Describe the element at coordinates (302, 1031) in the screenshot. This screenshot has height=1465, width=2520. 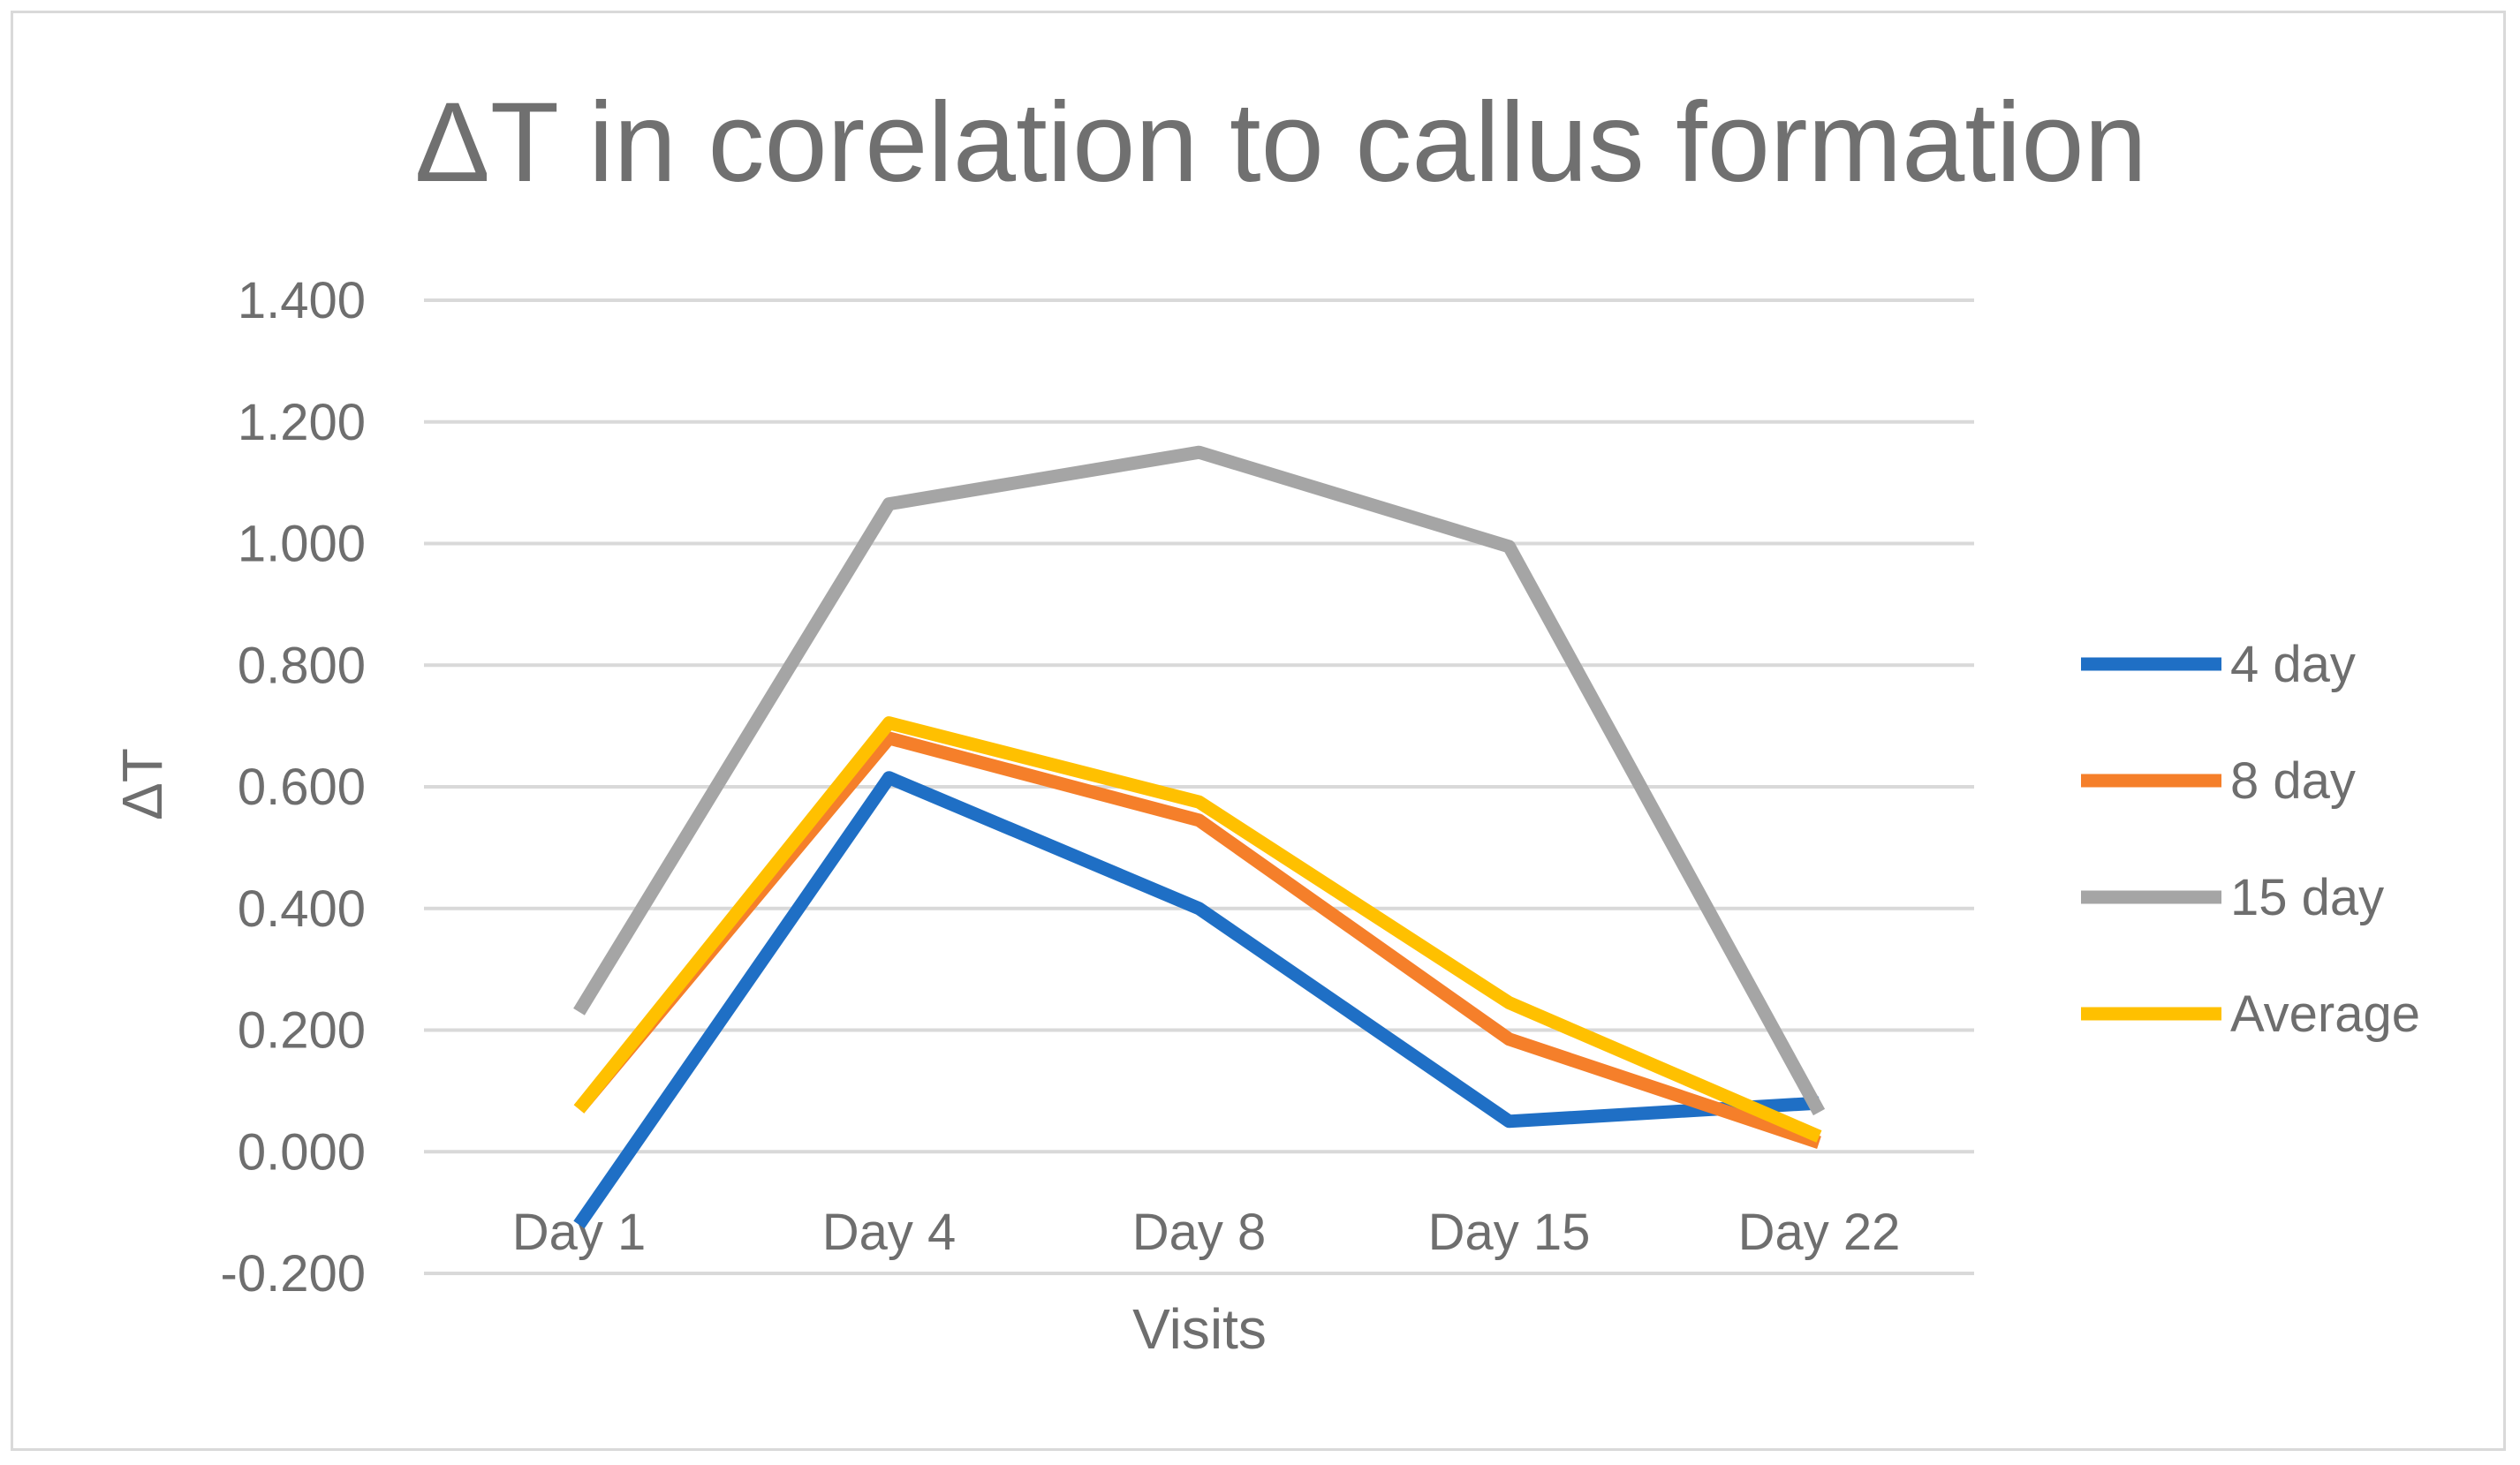
I see `y-tick-label: 0.200` at that location.